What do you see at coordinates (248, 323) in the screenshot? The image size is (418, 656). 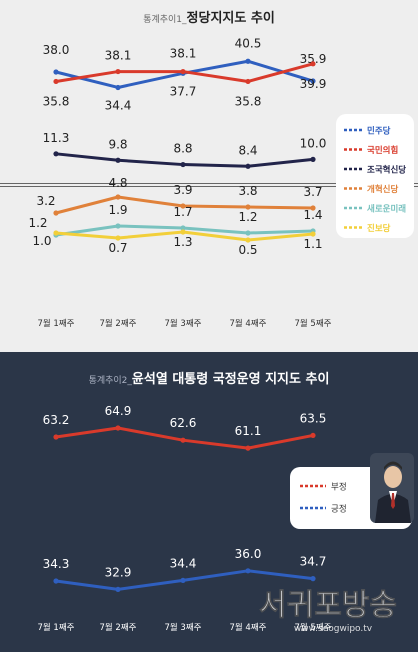 I see `chart1-x-tick-label: 7월 4째주` at bounding box center [248, 323].